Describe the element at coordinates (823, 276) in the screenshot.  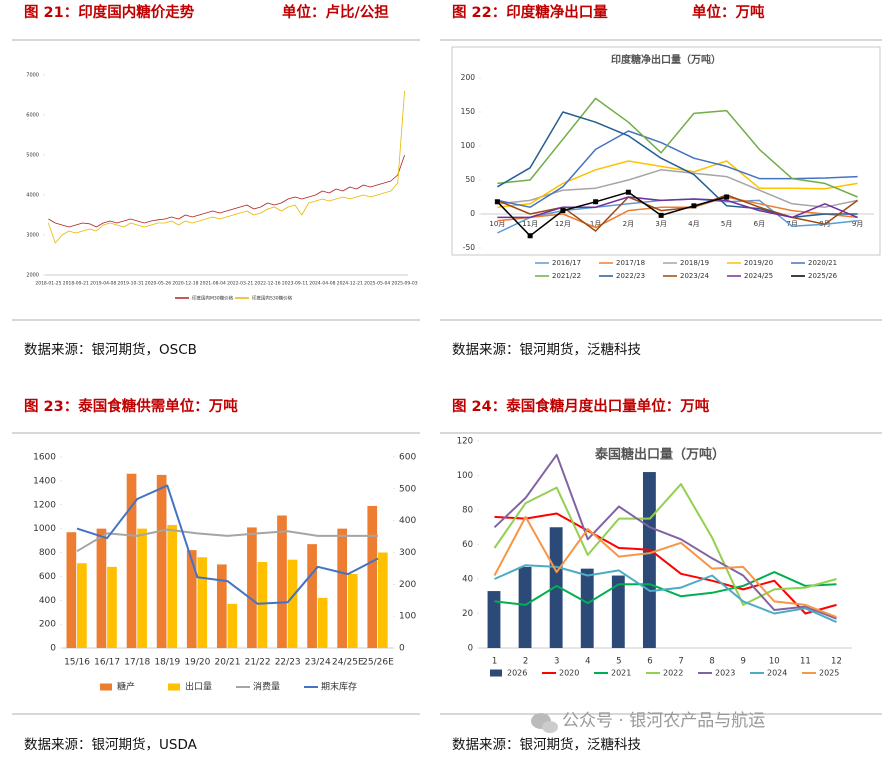
I see `legend-label: 2025/26` at that location.